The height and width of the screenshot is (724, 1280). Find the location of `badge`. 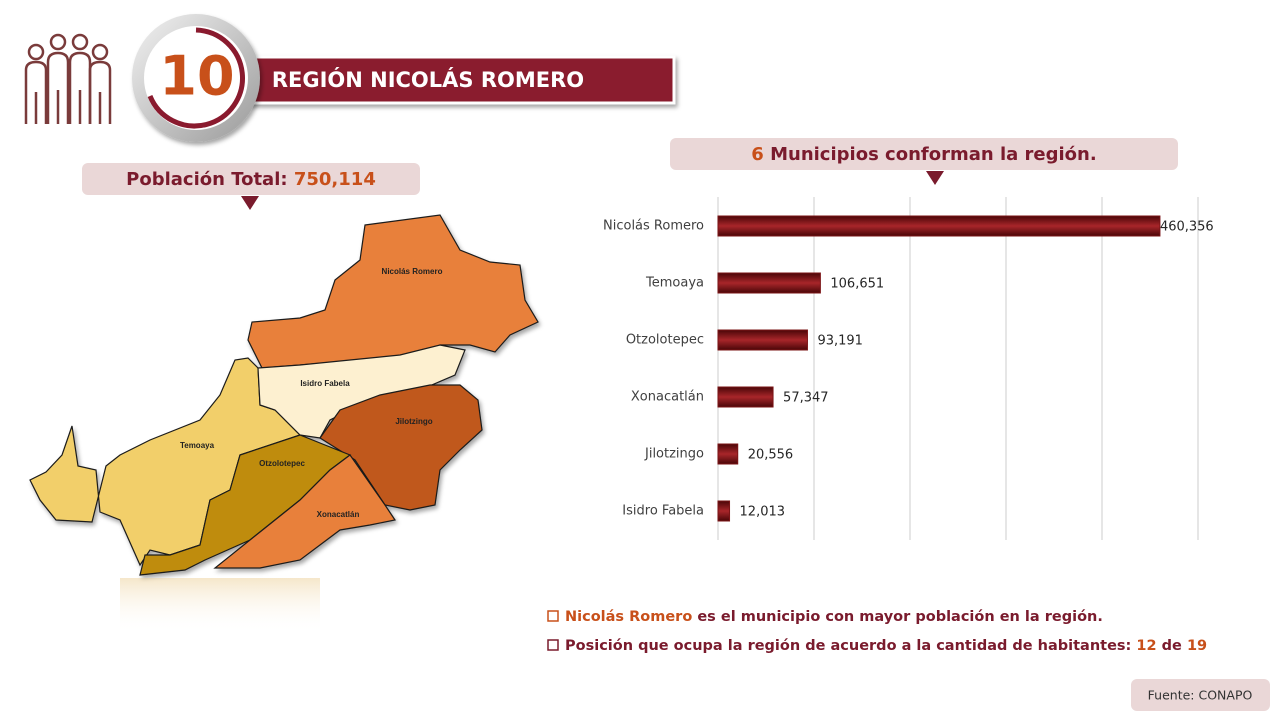

badge is located at coordinates (196, 78).